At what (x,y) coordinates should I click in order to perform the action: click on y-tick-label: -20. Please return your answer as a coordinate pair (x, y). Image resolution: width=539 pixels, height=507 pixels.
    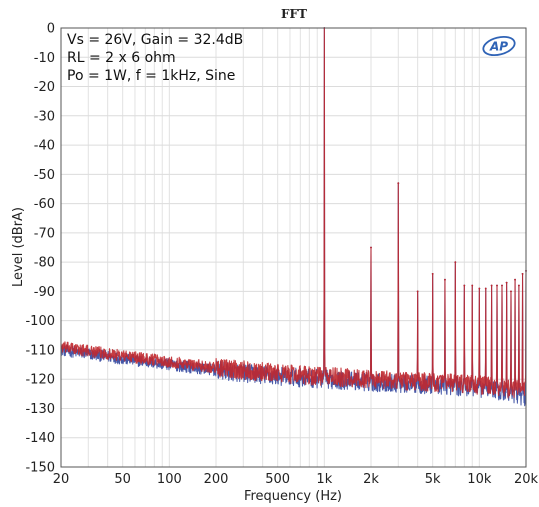
    Looking at the image, I should click on (44, 87).